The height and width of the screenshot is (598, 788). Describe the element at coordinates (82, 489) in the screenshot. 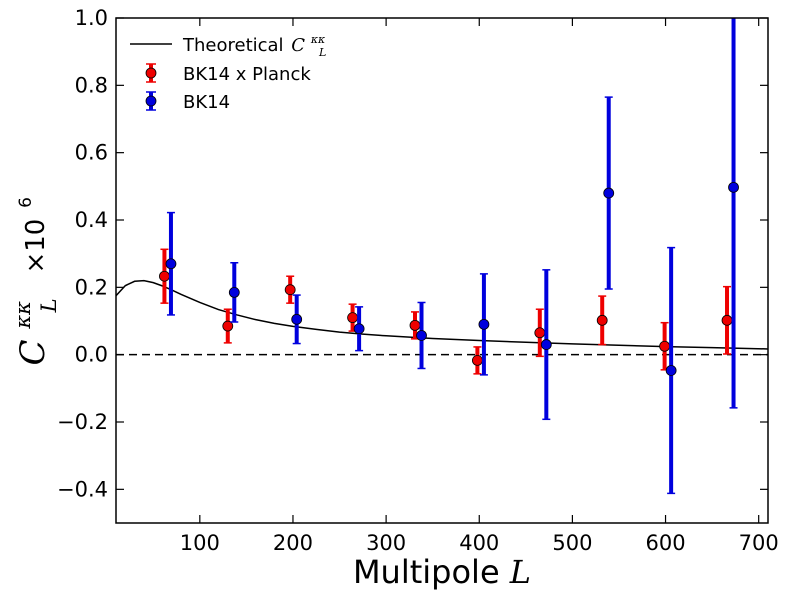

I see `y-tick-label: −0.4` at that location.